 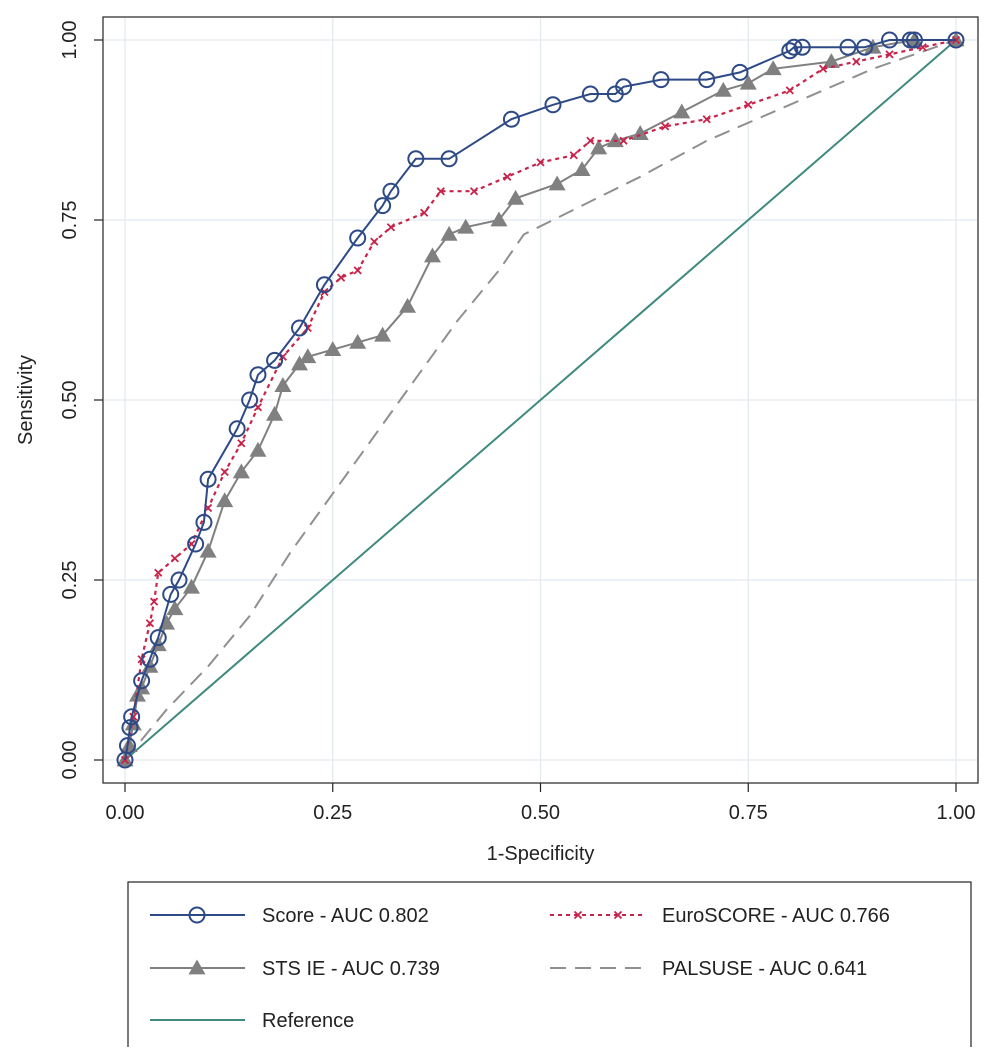 I want to click on y-tick-label: 0.00, so click(x=70, y=760).